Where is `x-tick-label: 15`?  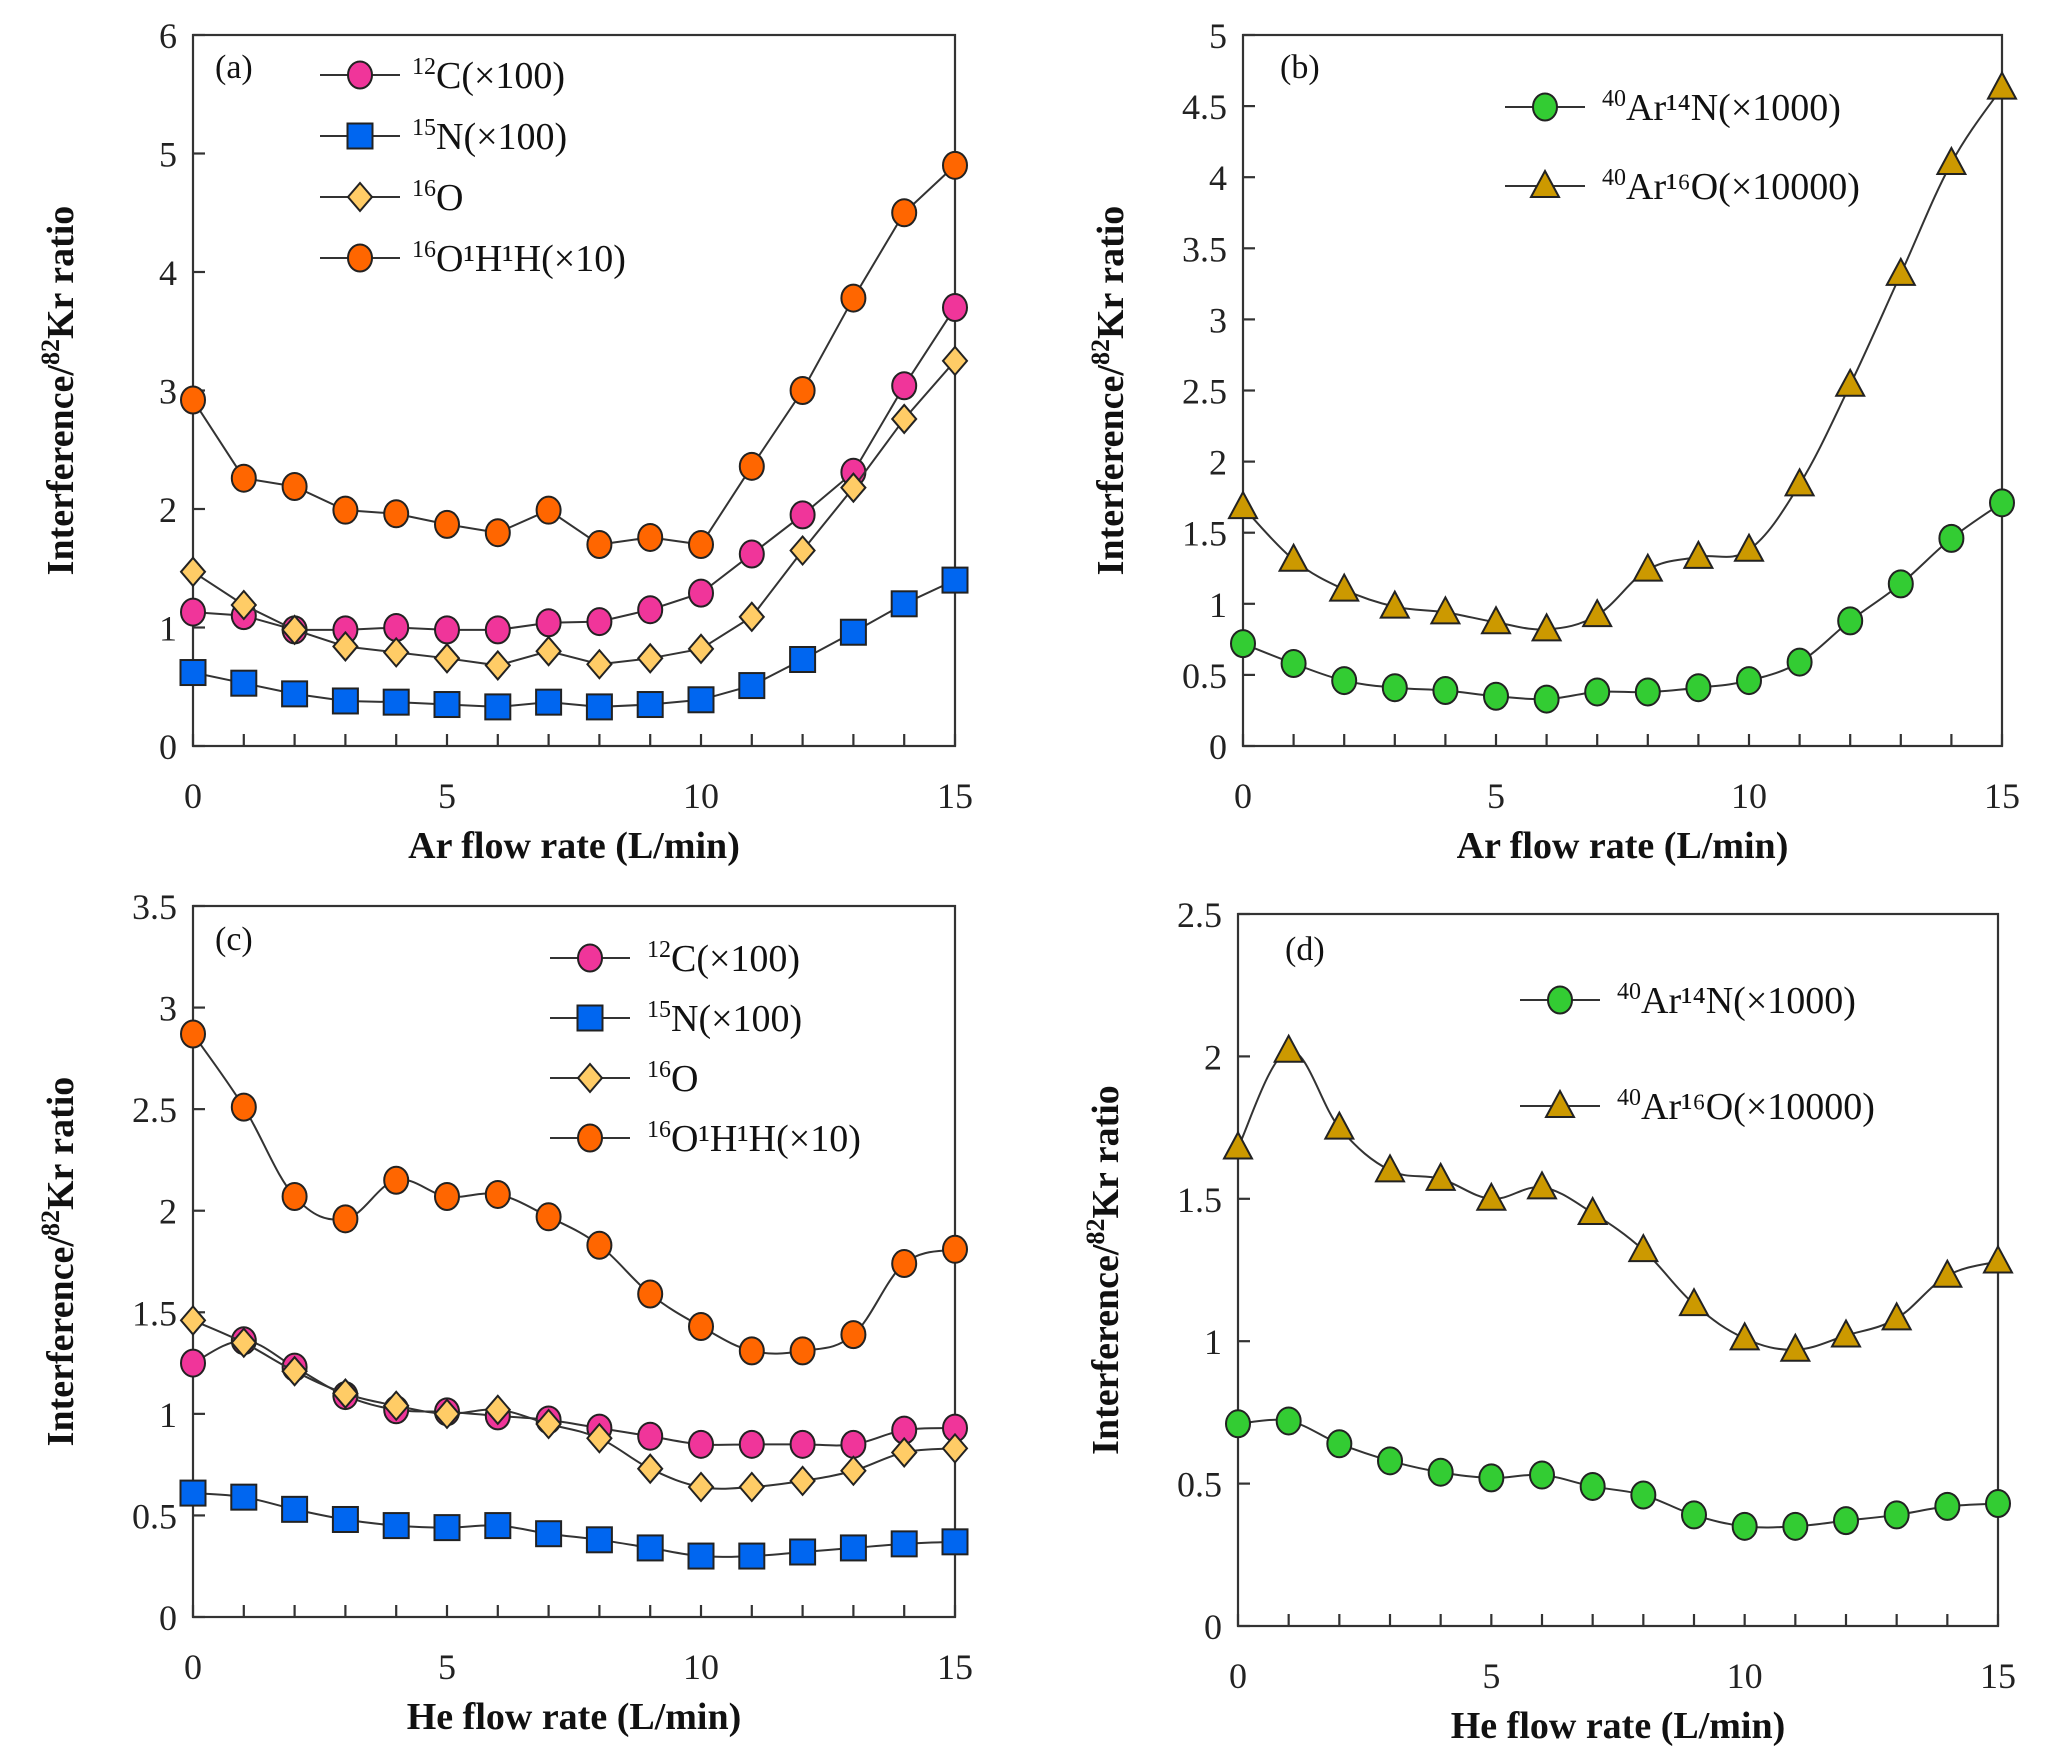 x-tick-label: 15 is located at coordinates (1998, 1676).